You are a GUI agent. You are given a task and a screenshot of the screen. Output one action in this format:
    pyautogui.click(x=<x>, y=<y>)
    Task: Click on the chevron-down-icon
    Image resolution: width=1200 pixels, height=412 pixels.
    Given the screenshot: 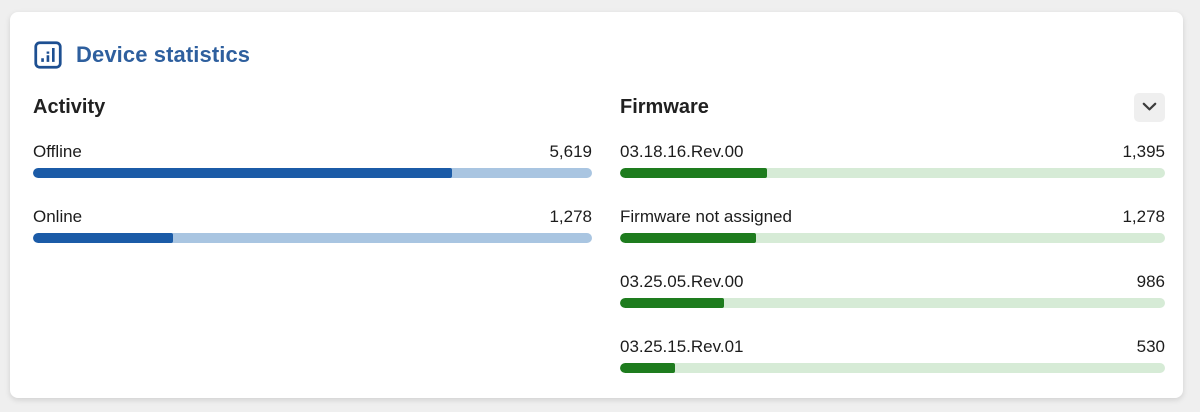 What is the action you would take?
    pyautogui.click(x=1149, y=107)
    